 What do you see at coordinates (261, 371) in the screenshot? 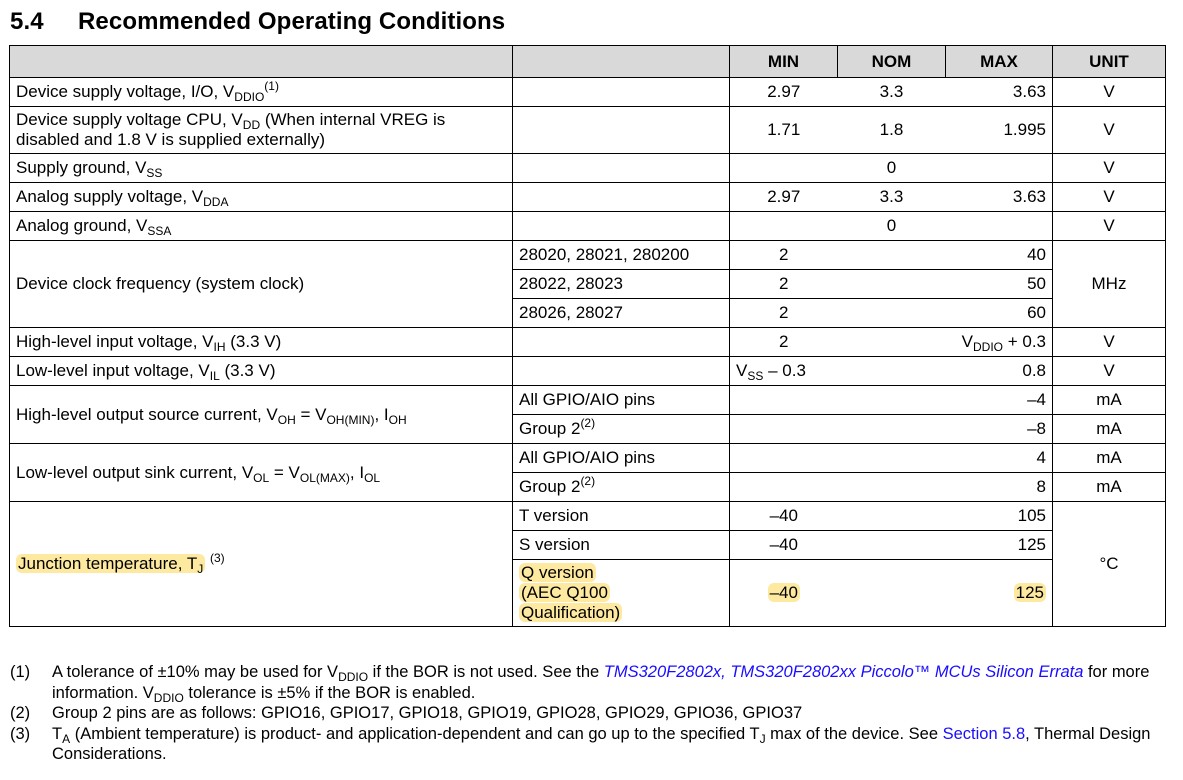
I see `param-cell: Low-level input voltage, VIL (3.3 V)` at bounding box center [261, 371].